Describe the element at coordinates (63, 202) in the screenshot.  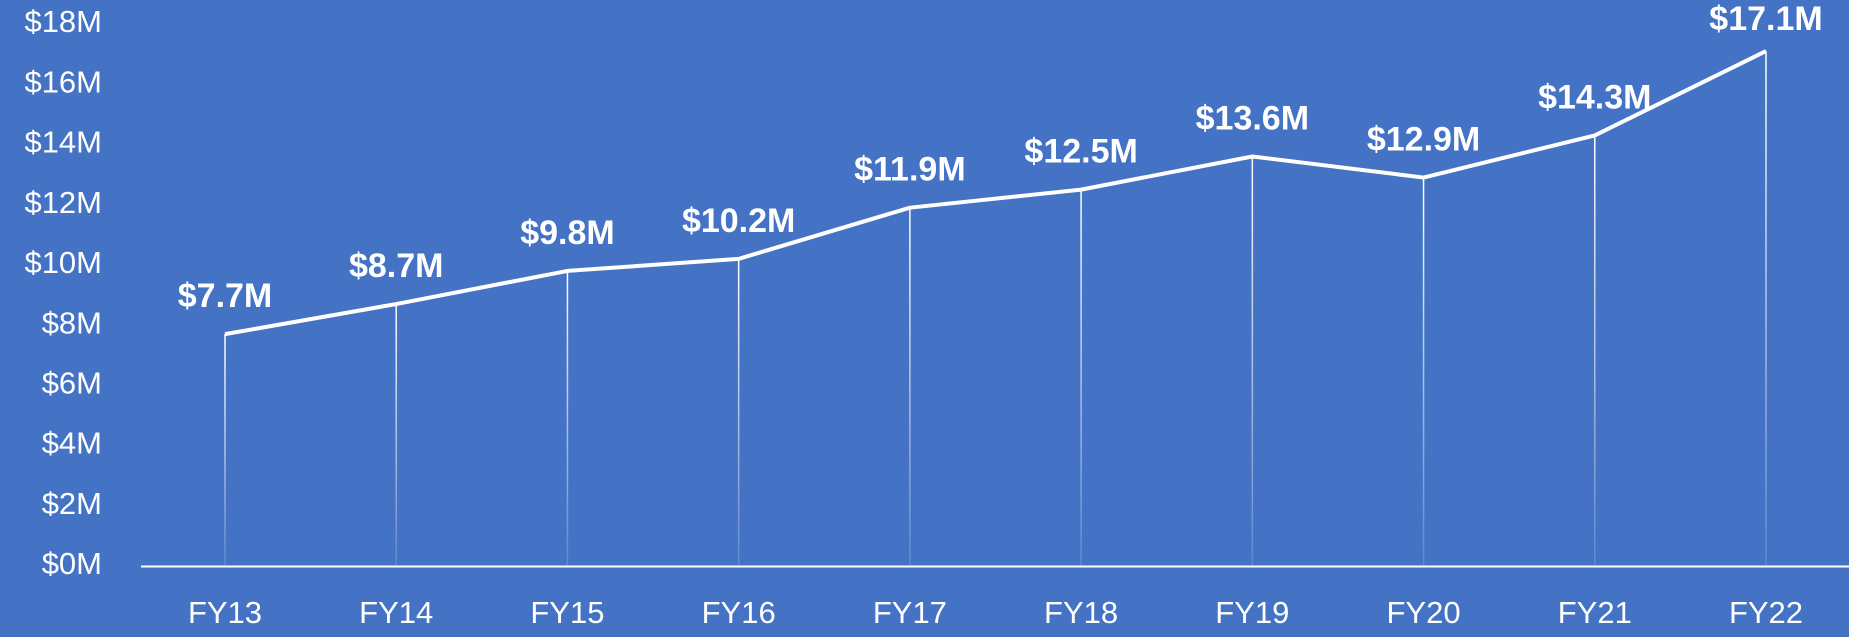
I see `y-tick-label: $12M` at that location.